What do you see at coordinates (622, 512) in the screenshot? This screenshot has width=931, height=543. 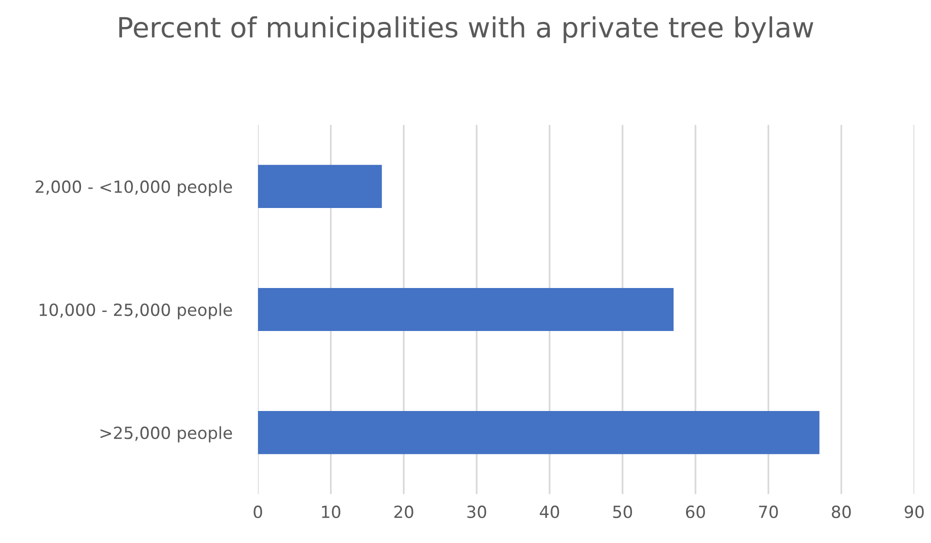 I see `x-tick-label: 50` at bounding box center [622, 512].